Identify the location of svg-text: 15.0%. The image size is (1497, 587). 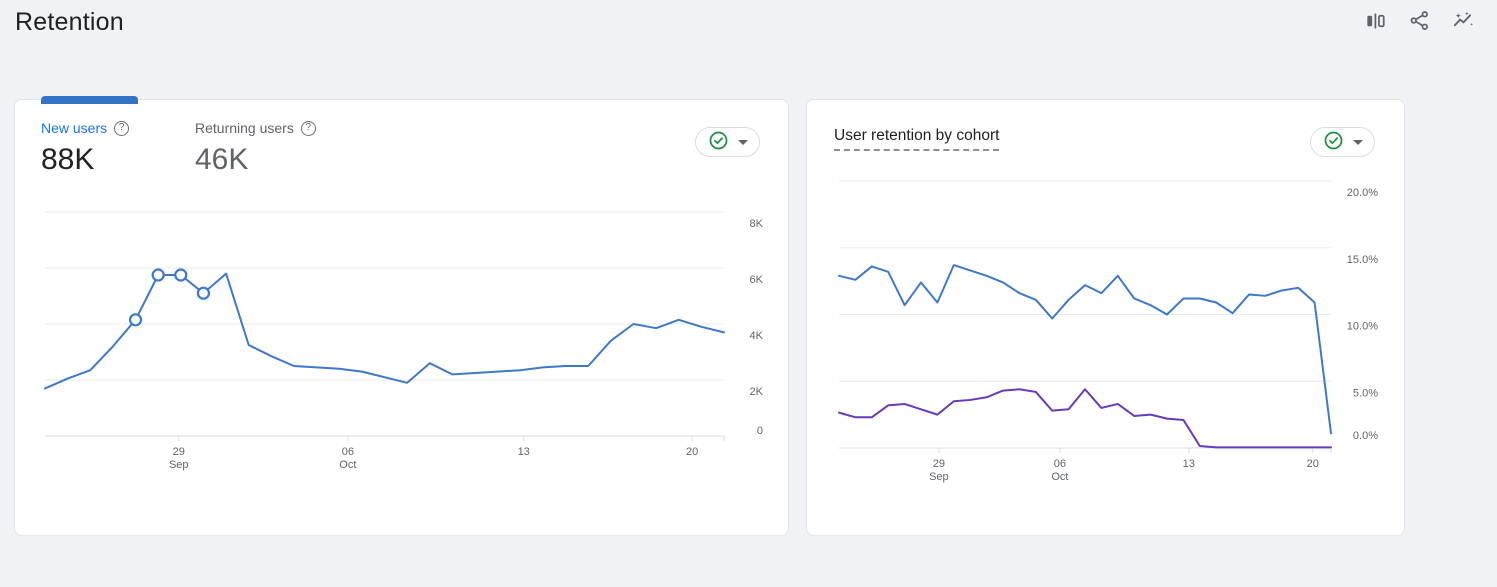
(1362, 260).